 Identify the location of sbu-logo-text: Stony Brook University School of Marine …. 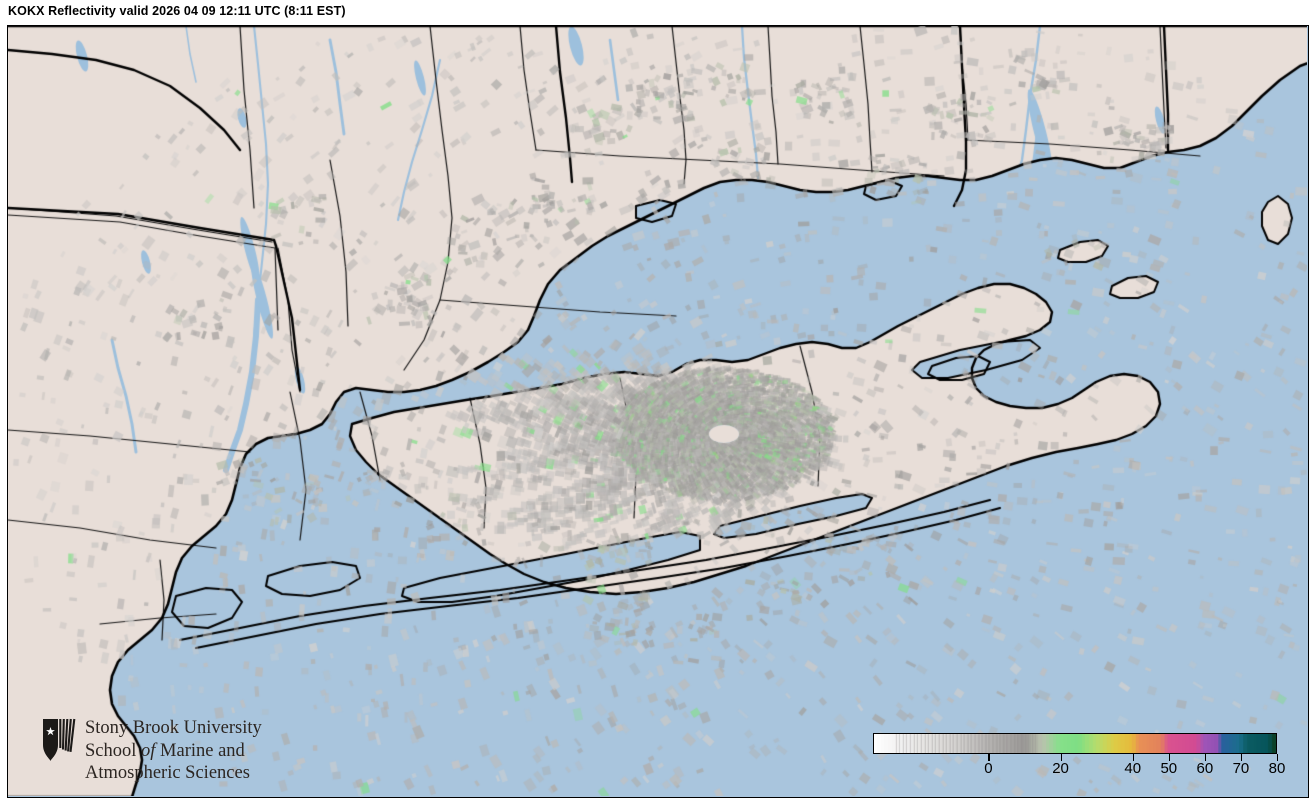
(173, 750).